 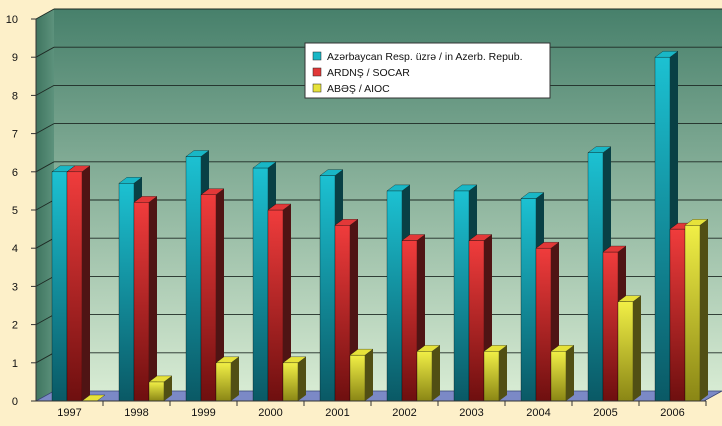 I want to click on x-tick-label: 1998, so click(x=136, y=413).